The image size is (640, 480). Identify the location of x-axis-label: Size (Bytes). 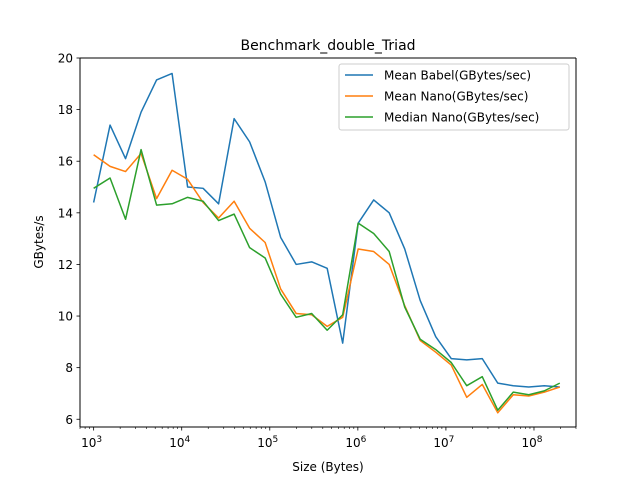
(327, 467).